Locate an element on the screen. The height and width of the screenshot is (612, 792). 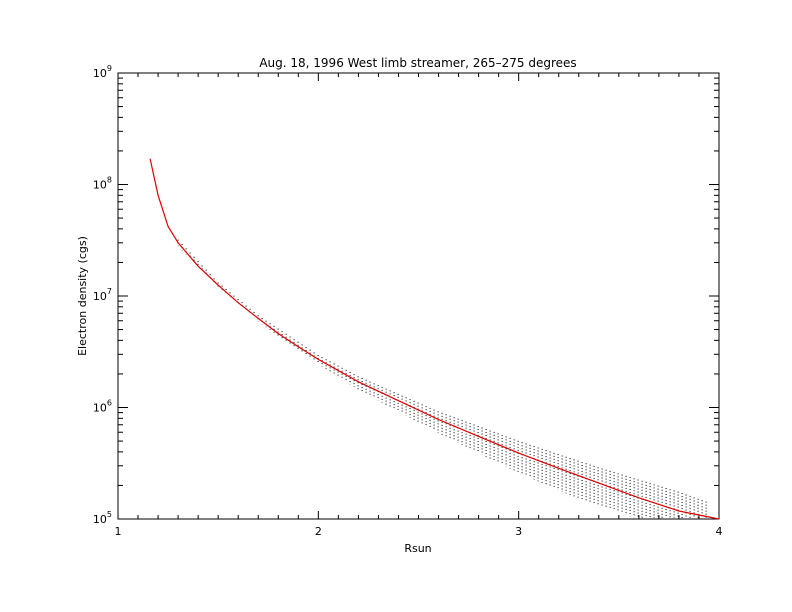
x-tick-label: 4 is located at coordinates (719, 531).